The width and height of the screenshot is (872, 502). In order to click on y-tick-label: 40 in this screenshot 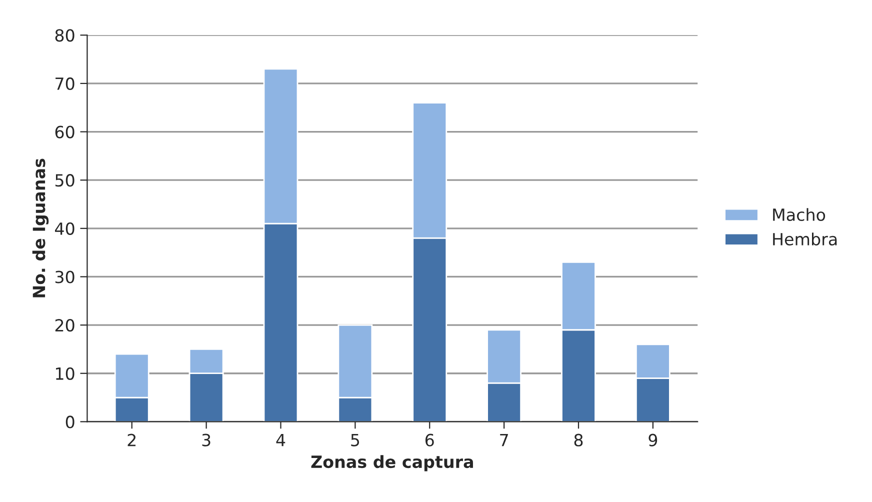, I will do `click(64, 228)`.